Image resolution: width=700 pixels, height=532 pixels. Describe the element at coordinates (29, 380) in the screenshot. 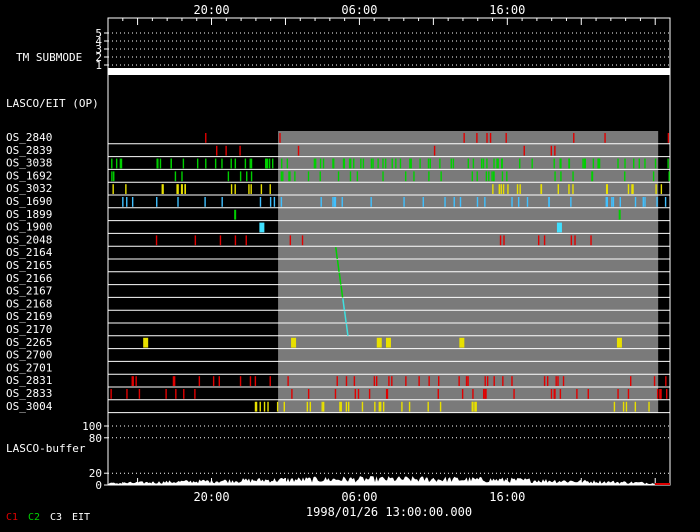

I see `row-label: OS_2831` at that location.